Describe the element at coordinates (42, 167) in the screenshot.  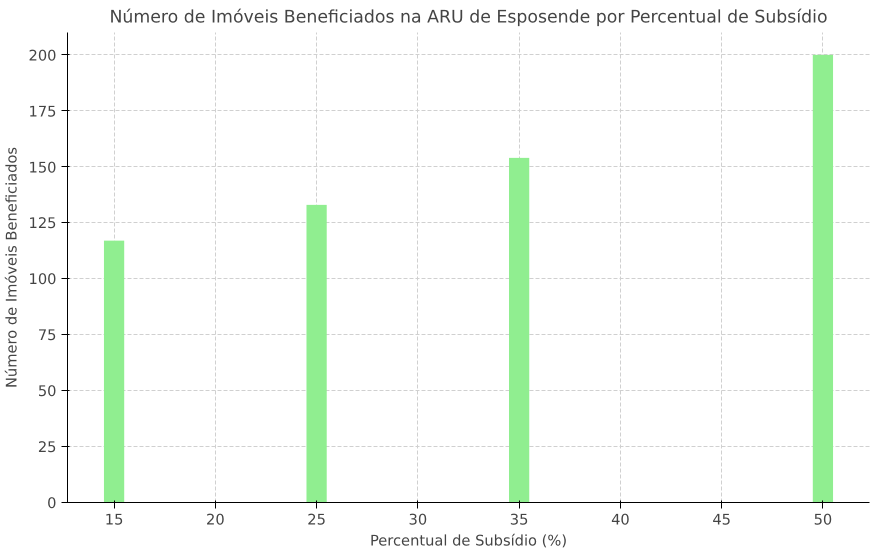
I see `y-tick-label: 150` at that location.